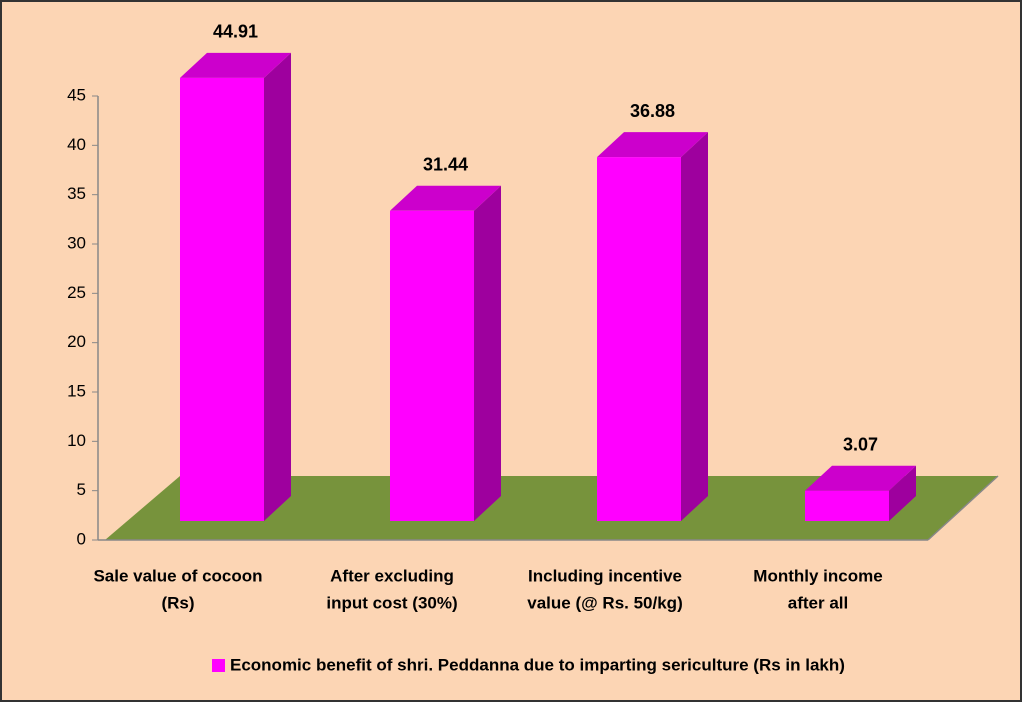 The image size is (1022, 702). Describe the element at coordinates (551, 508) in the screenshot. I see `floor` at that location.